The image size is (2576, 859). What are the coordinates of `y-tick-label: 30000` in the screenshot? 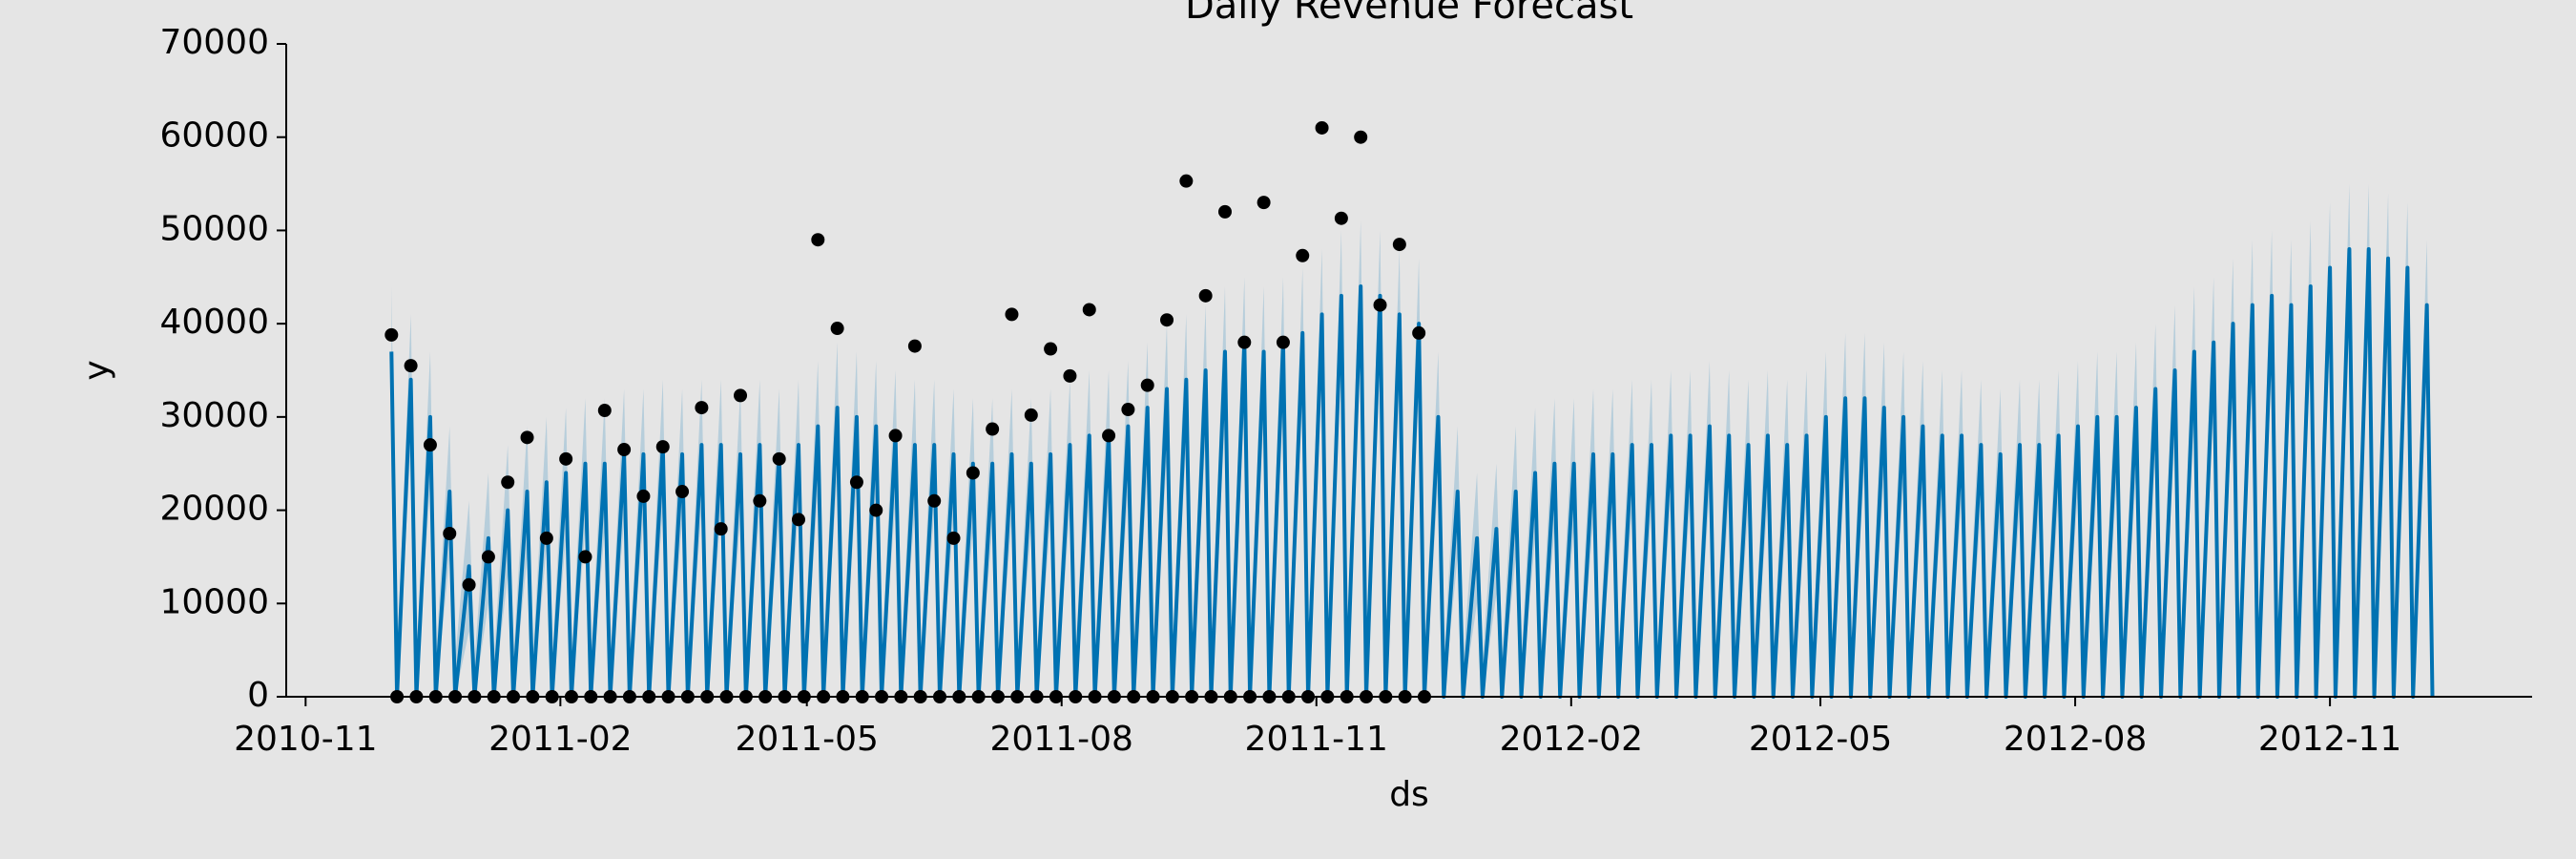 It's located at (214, 415).